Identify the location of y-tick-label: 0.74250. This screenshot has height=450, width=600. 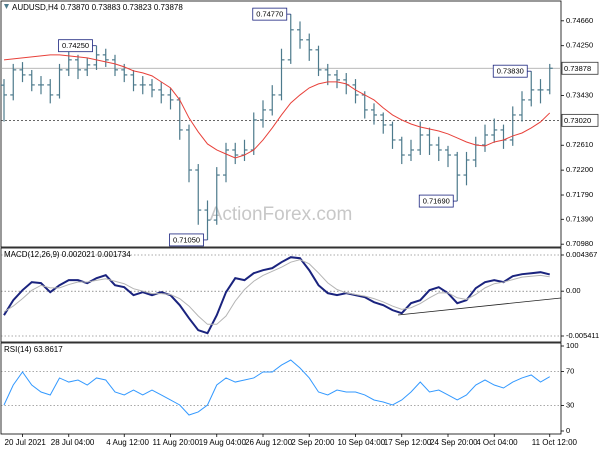
(579, 45).